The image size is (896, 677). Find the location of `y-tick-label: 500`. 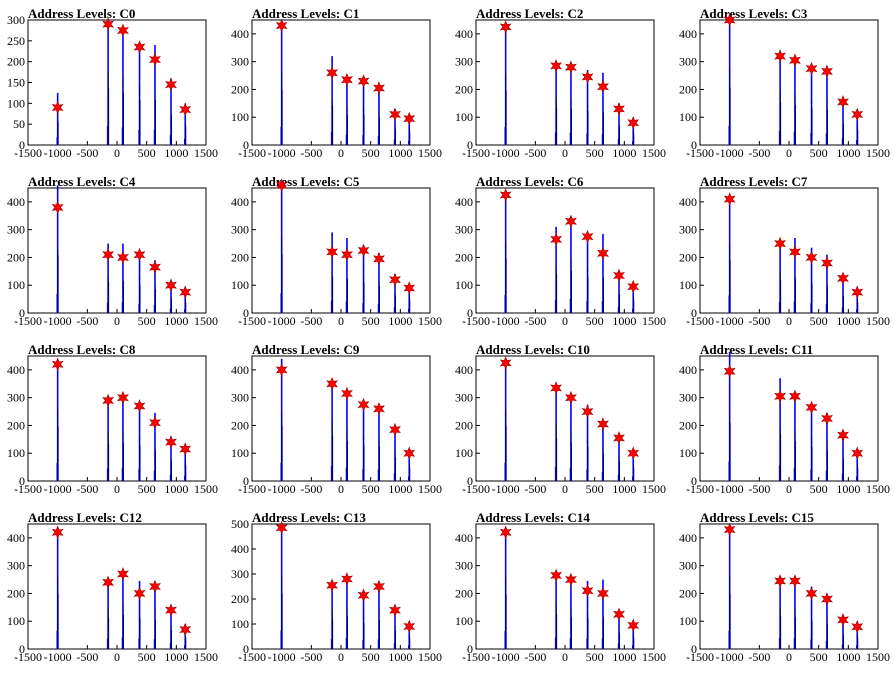

y-tick-label: 500 is located at coordinates (240, 524).